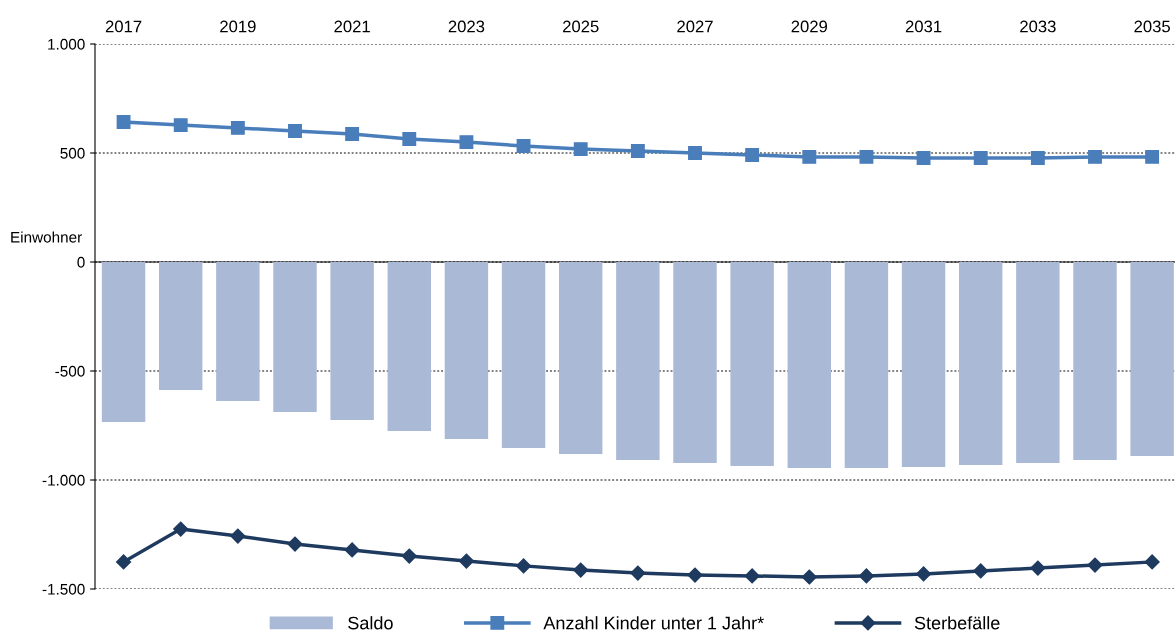 The height and width of the screenshot is (640, 1176). What do you see at coordinates (72, 153) in the screenshot?
I see `y-tick-label: 500` at bounding box center [72, 153].